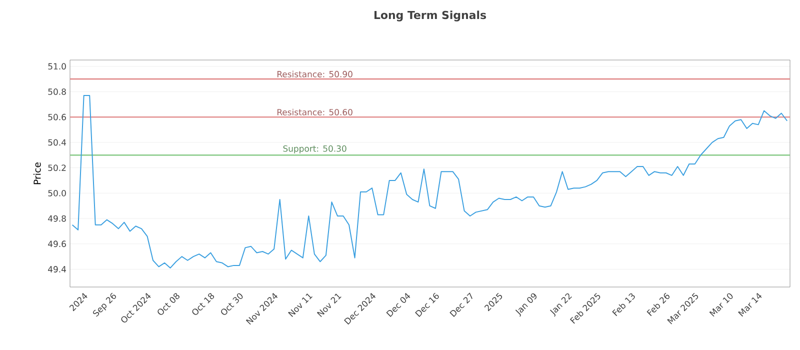 The width and height of the screenshot is (800, 350). I want to click on y-tick-label: 50.0, so click(57, 193).